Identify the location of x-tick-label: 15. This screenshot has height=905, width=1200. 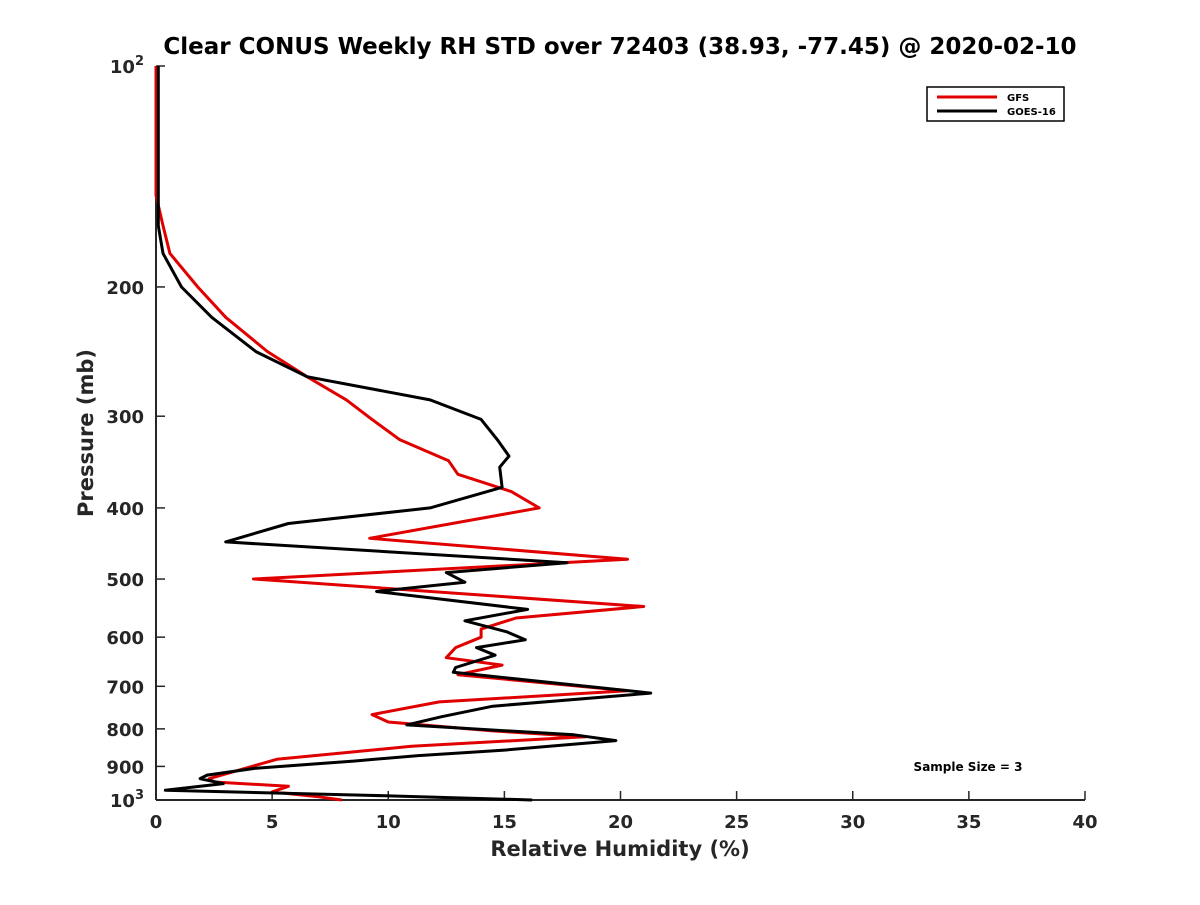
(504, 822).